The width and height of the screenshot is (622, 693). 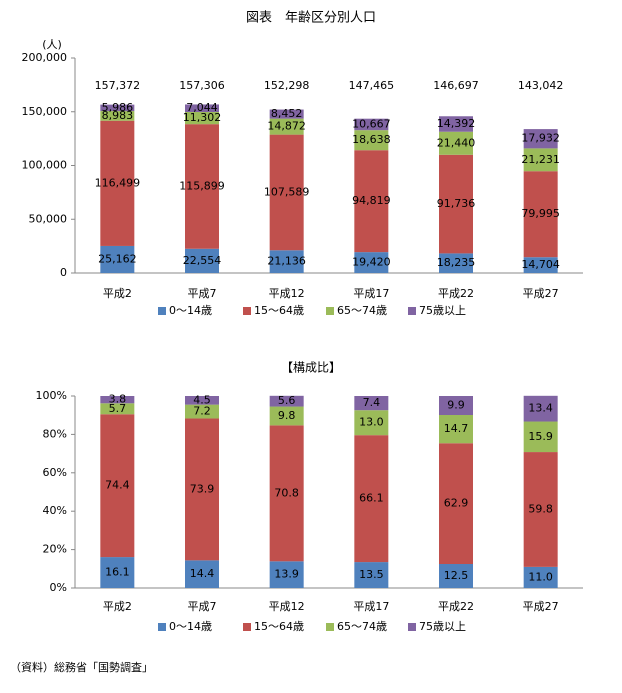 I want to click on legend-label: 65〜74歳, so click(x=362, y=626).